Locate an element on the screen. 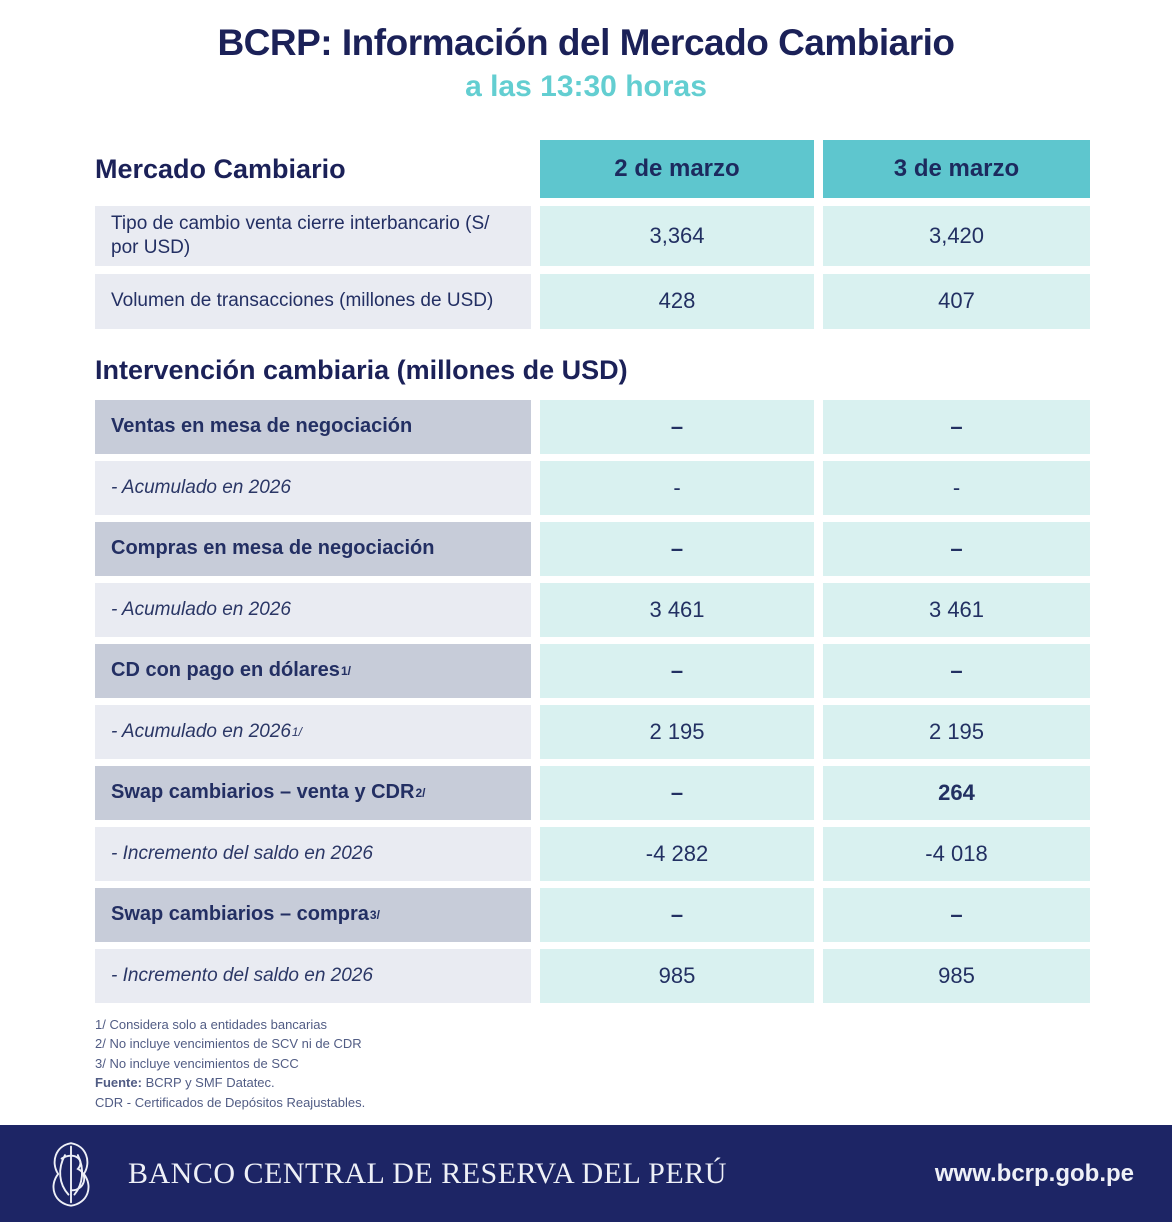  cell-value: 264 is located at coordinates (956, 792).